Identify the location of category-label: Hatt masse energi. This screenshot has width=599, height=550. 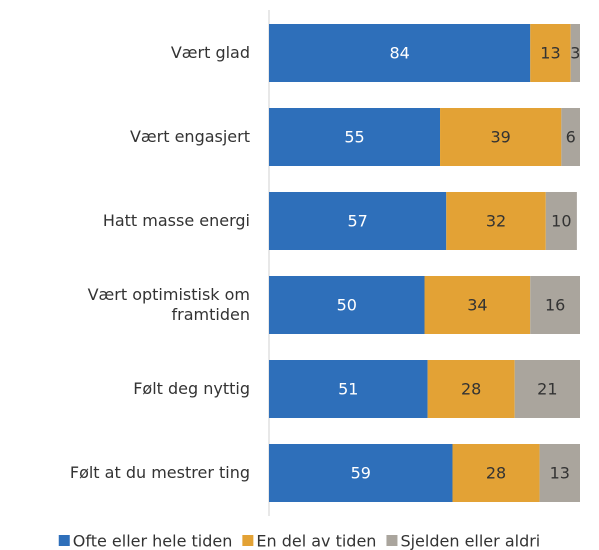
(176, 220).